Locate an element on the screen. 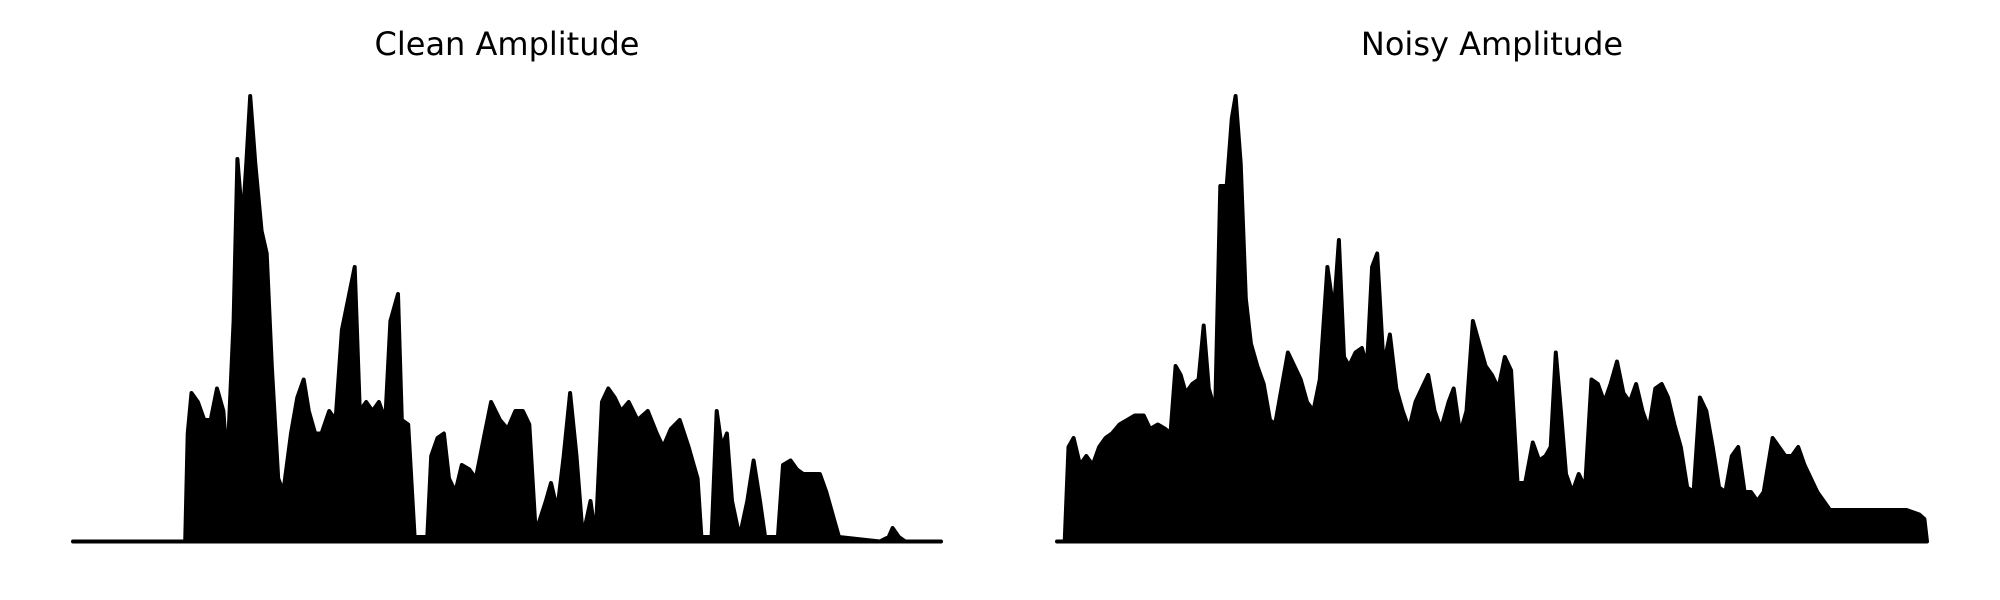 This screenshot has width=2000, height=600. chart-title: Noisy Amplitude is located at coordinates (1492, 44).